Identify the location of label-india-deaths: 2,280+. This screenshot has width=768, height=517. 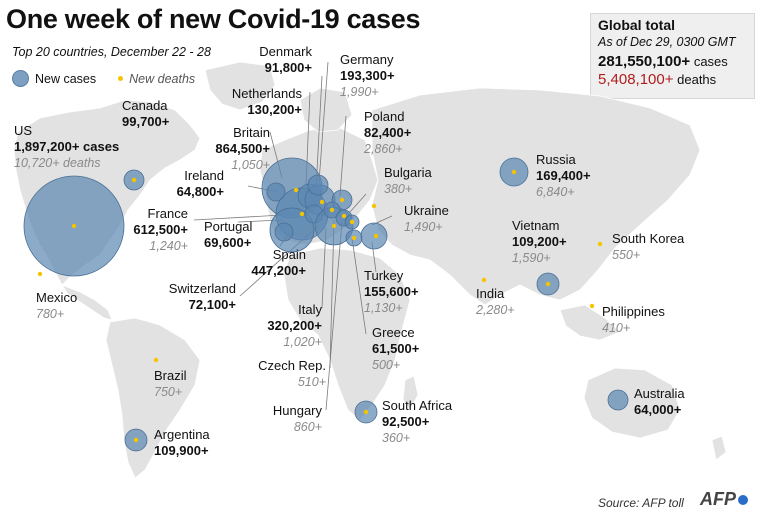
(495, 310).